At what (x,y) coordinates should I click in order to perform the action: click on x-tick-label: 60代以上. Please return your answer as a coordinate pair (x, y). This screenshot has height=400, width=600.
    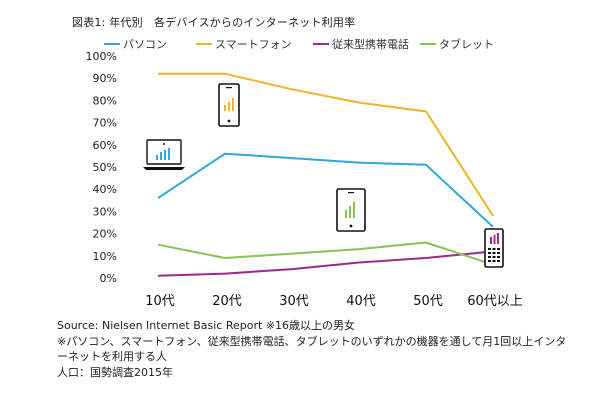
    Looking at the image, I should click on (495, 301).